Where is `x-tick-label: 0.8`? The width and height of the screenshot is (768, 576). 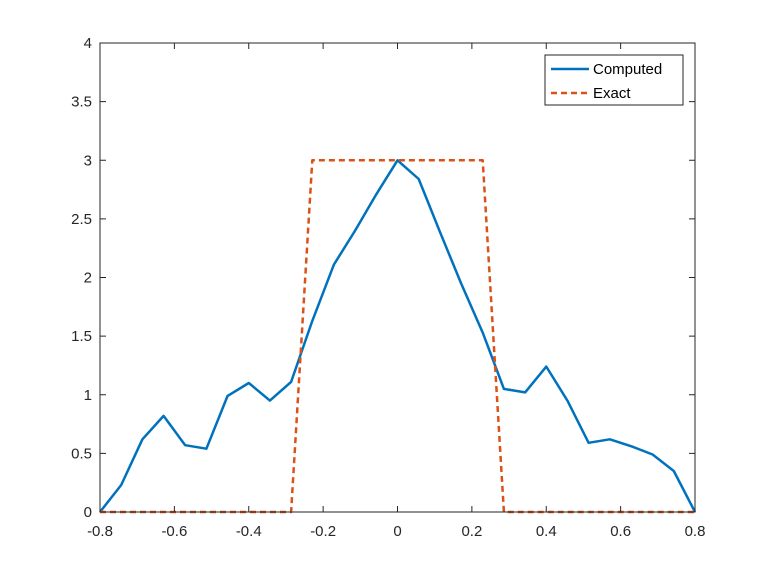
x-tick-label: 0.8 is located at coordinates (695, 531).